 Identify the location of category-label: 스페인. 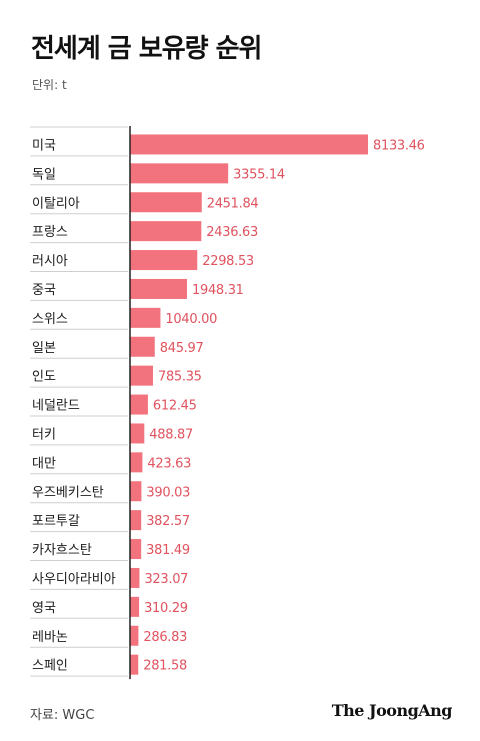
(50, 666).